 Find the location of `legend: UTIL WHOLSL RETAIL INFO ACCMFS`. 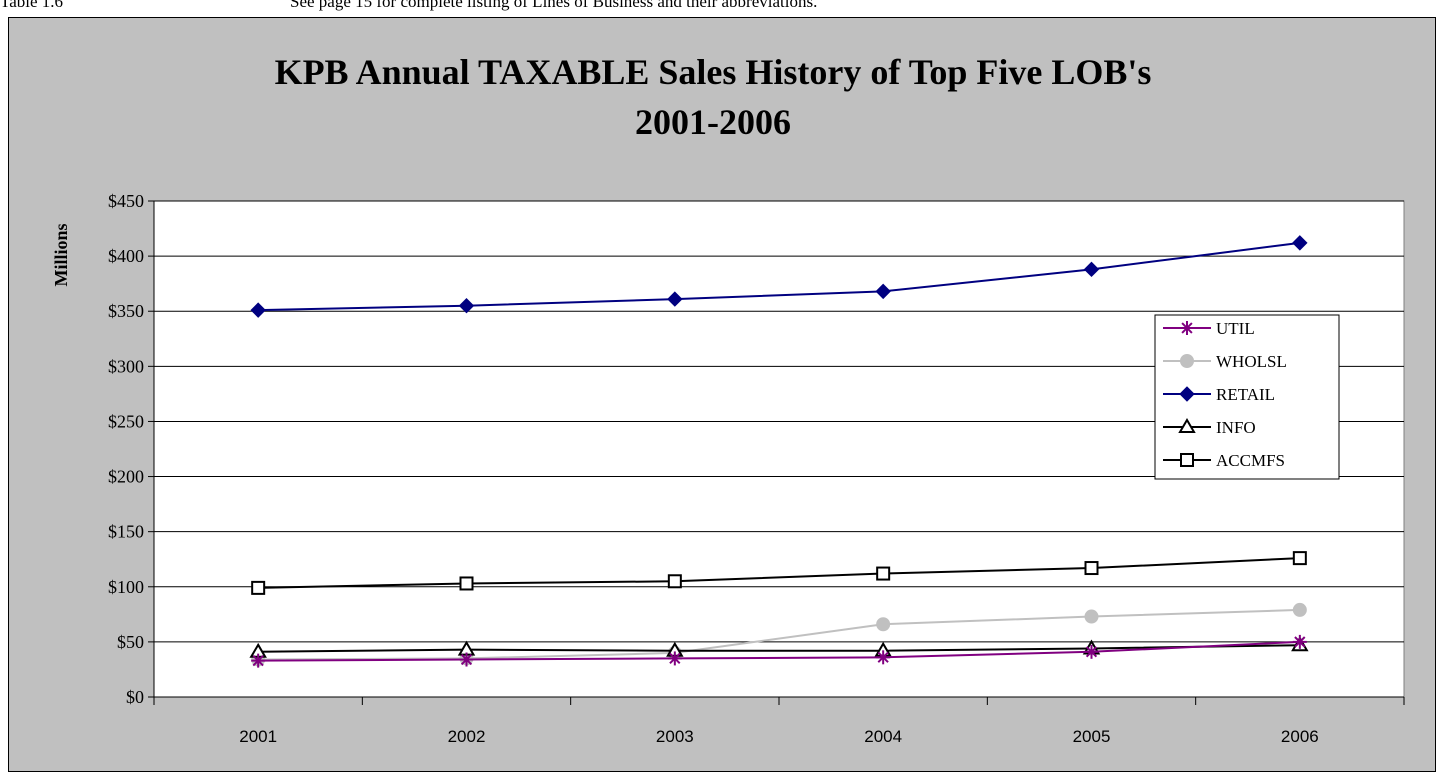

legend: UTIL WHOLSL RETAIL INFO ACCMFS is located at coordinates (1247, 397).